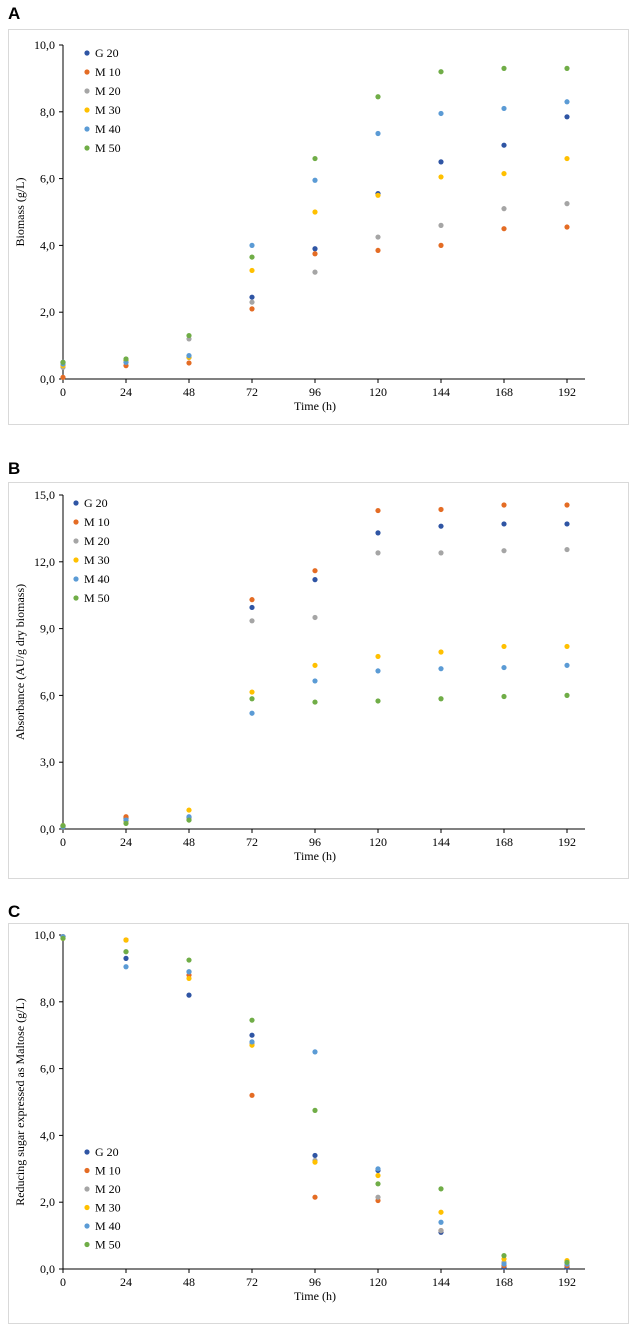 The height and width of the screenshot is (1331, 637). Describe the element at coordinates (189, 810) in the screenshot. I see `data-point-b-m30` at that location.